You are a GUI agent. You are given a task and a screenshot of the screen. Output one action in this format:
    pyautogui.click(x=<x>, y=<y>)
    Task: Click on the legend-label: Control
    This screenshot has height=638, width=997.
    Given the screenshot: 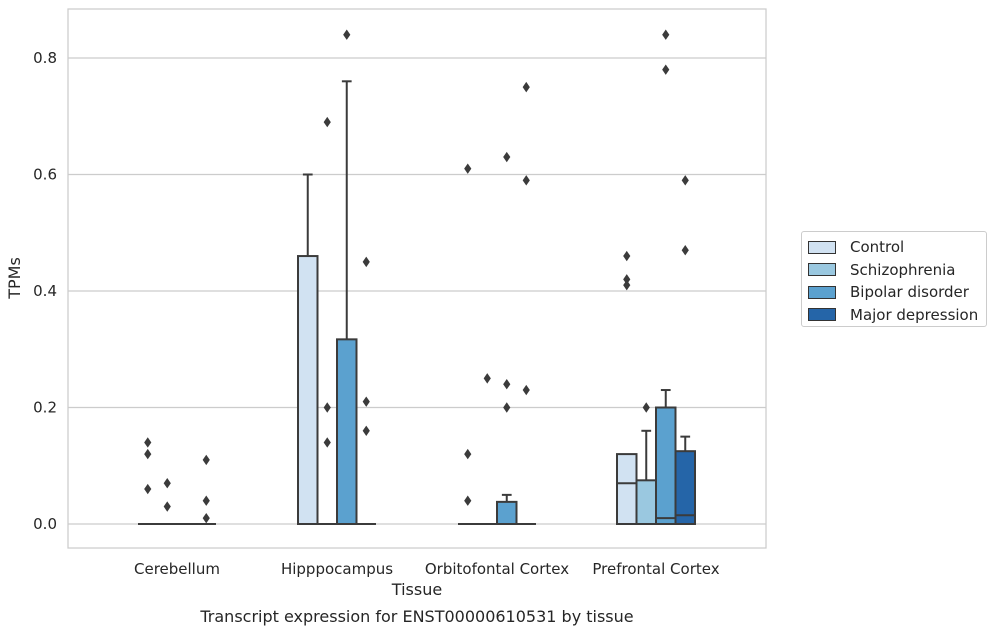 What is the action you would take?
    pyautogui.click(x=877, y=247)
    